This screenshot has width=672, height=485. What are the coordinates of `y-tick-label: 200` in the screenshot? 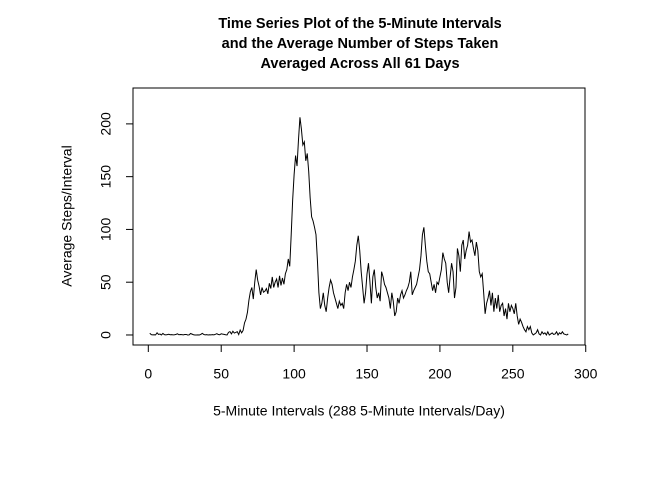 It's located at (106, 124).